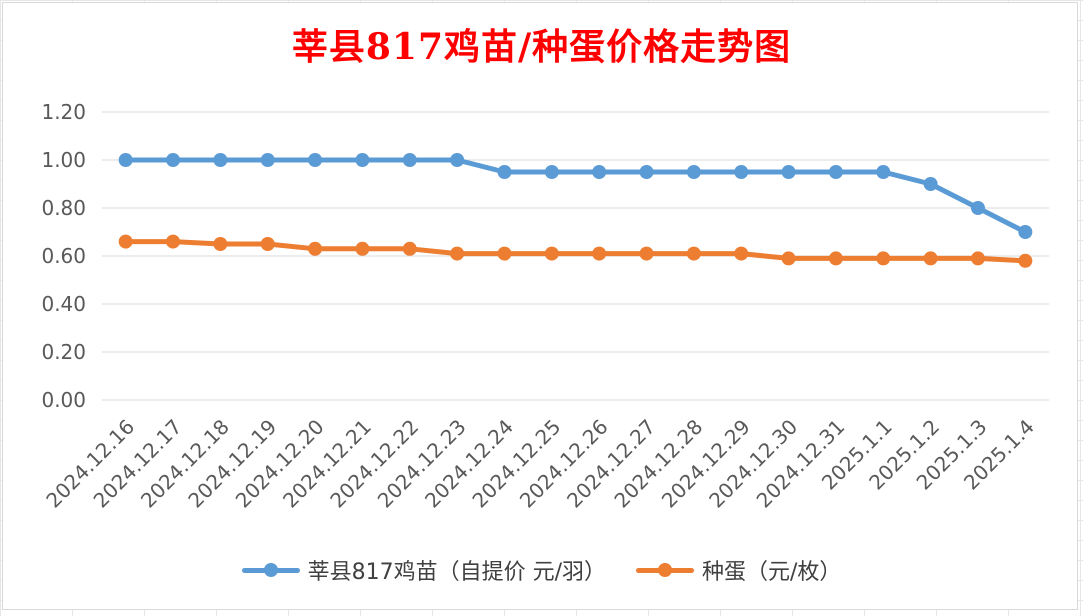  I want to click on y-tick-label: 0.80, so click(63, 208).